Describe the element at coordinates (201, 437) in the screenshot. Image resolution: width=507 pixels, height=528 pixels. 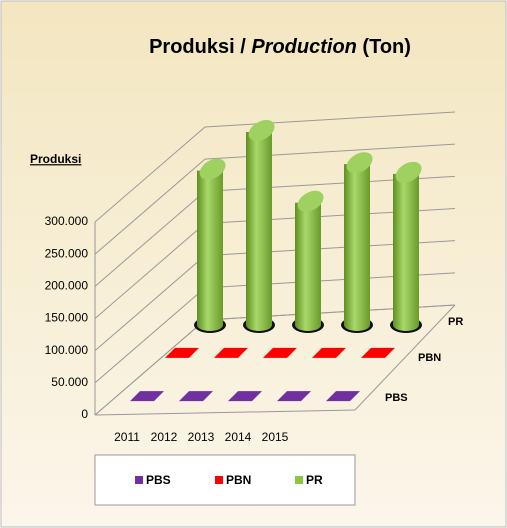
I see `x-tick-label: 2013` at that location.